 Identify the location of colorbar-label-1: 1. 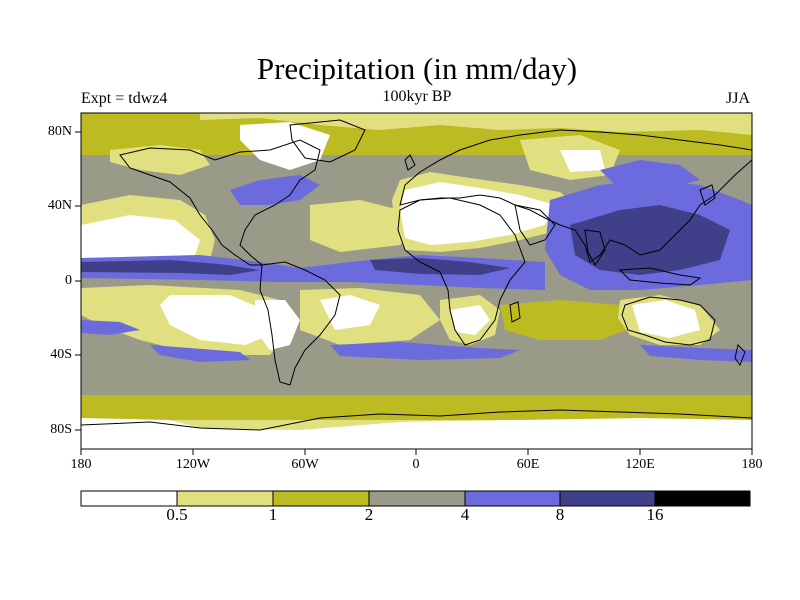
(273, 514).